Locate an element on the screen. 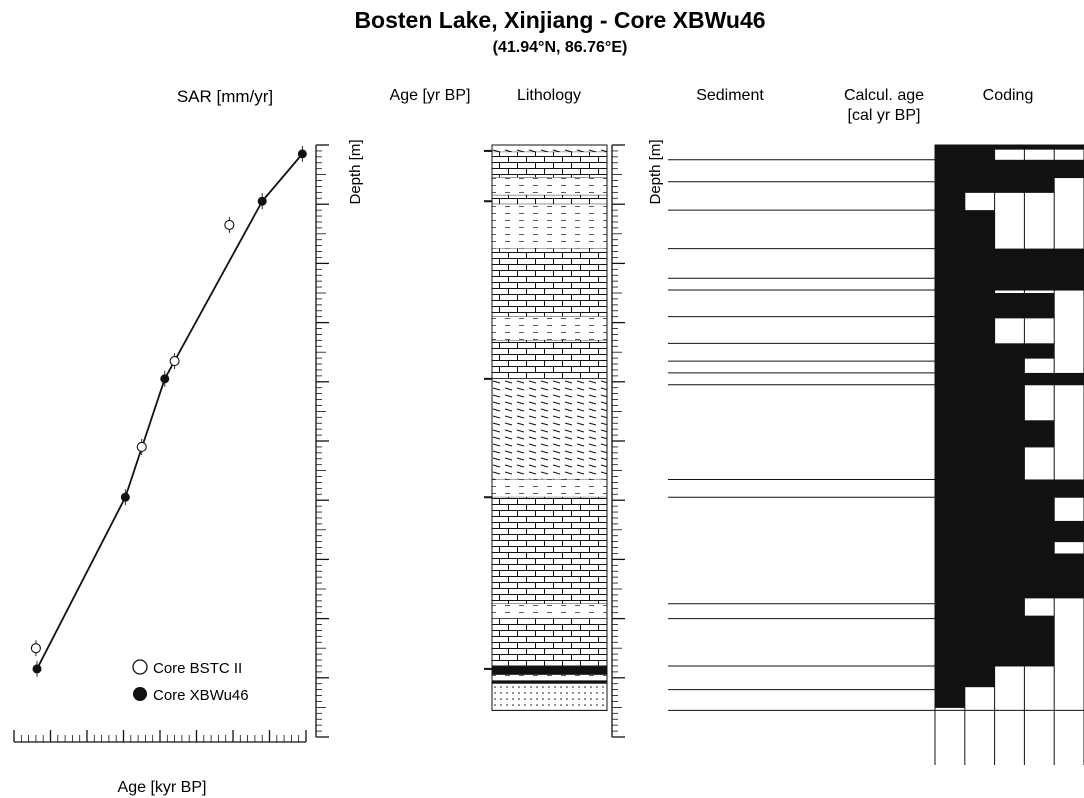 This screenshot has height=798, width=1084. coding-grid is located at coordinates (1009, 454).